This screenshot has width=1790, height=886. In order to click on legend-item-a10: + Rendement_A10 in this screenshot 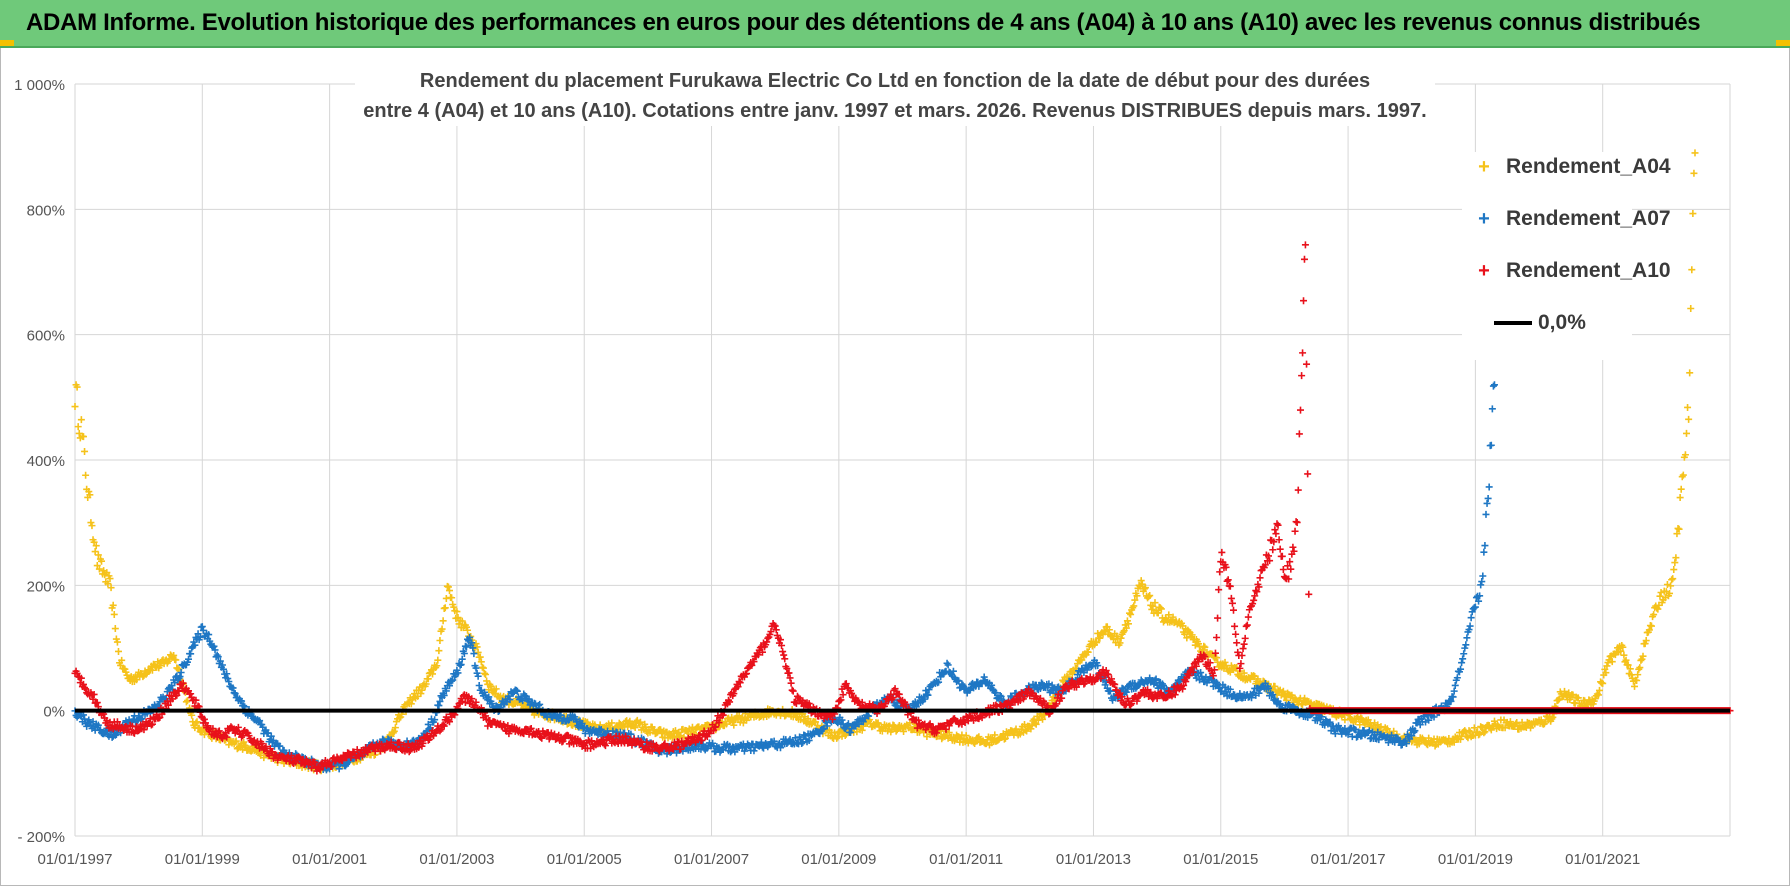, I will do `click(1566, 271)`.